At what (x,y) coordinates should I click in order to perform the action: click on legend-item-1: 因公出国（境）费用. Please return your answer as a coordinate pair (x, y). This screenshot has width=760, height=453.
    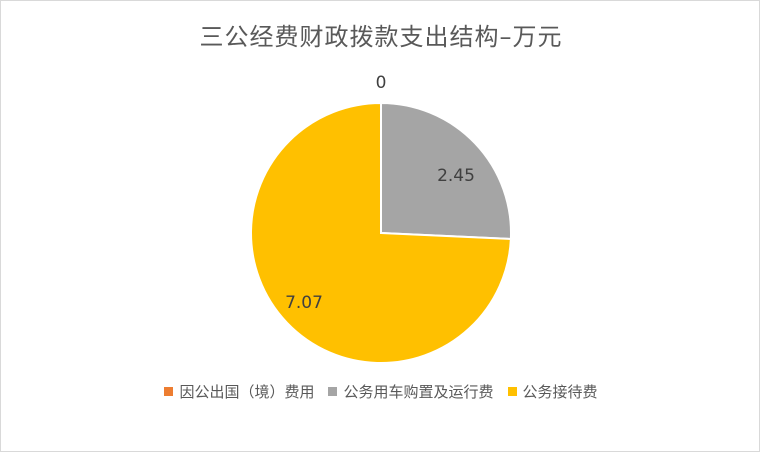
    Looking at the image, I should click on (239, 391).